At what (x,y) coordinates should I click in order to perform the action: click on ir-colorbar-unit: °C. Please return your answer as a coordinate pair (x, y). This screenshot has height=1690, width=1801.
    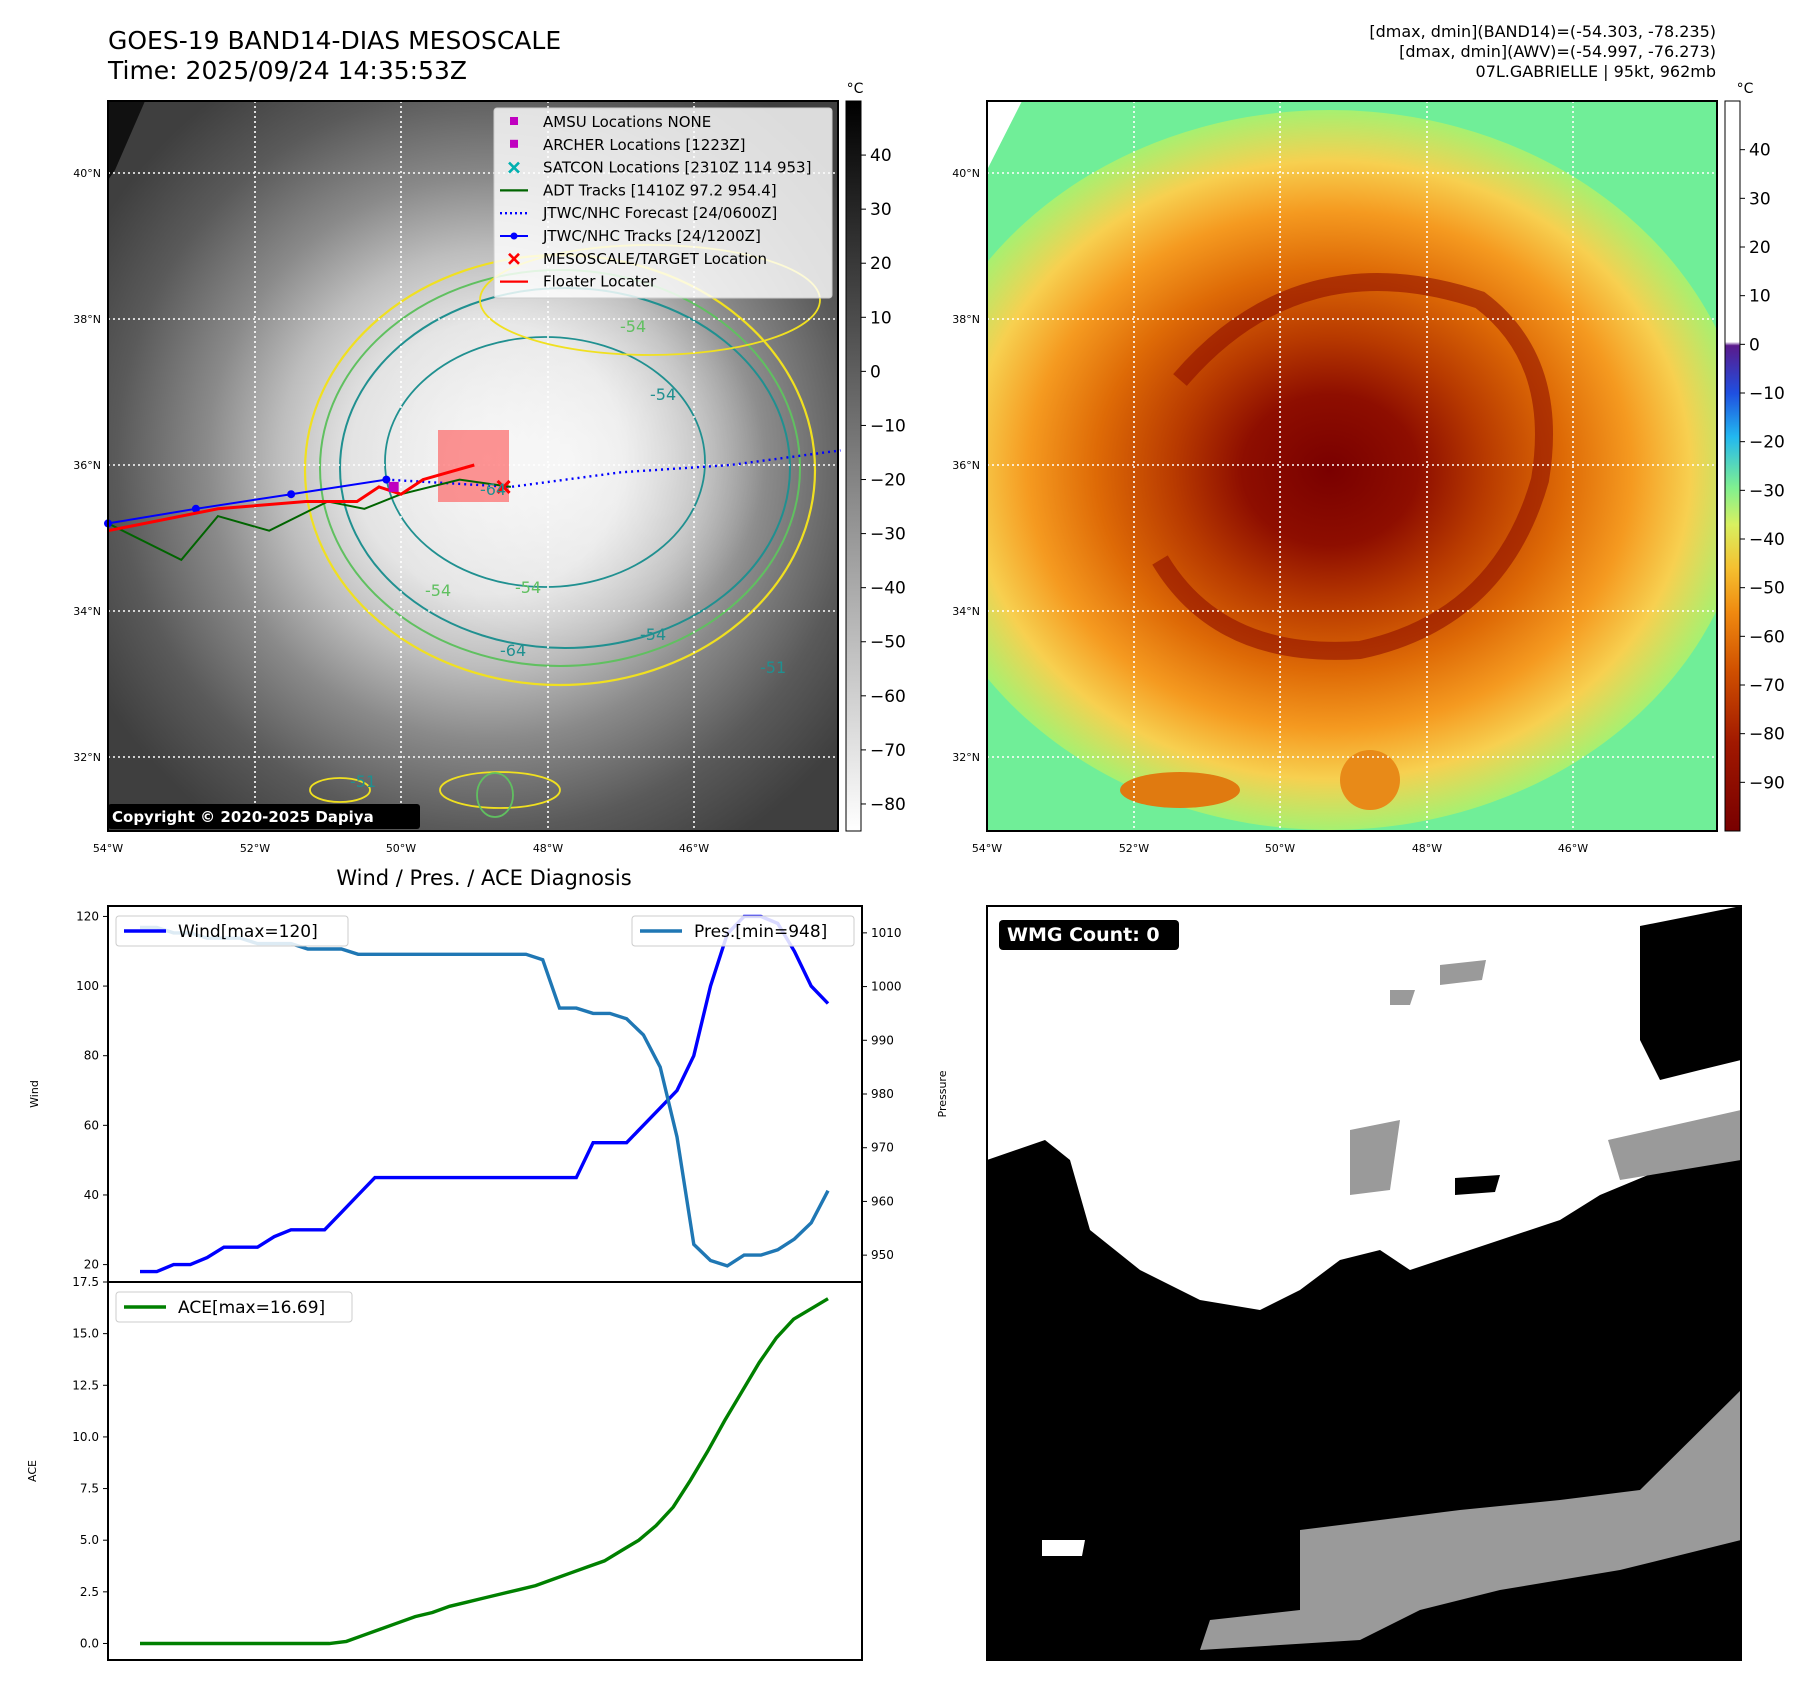
    Looking at the image, I should click on (855, 89).